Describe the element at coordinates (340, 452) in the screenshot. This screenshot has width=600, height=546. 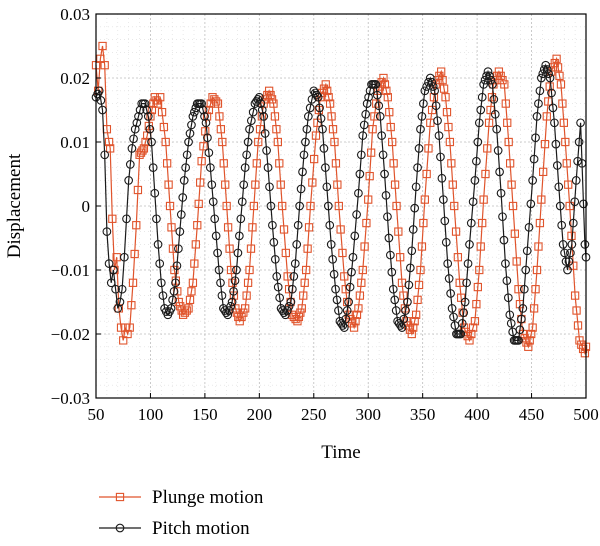
I see `x-axis-title: Time` at that location.